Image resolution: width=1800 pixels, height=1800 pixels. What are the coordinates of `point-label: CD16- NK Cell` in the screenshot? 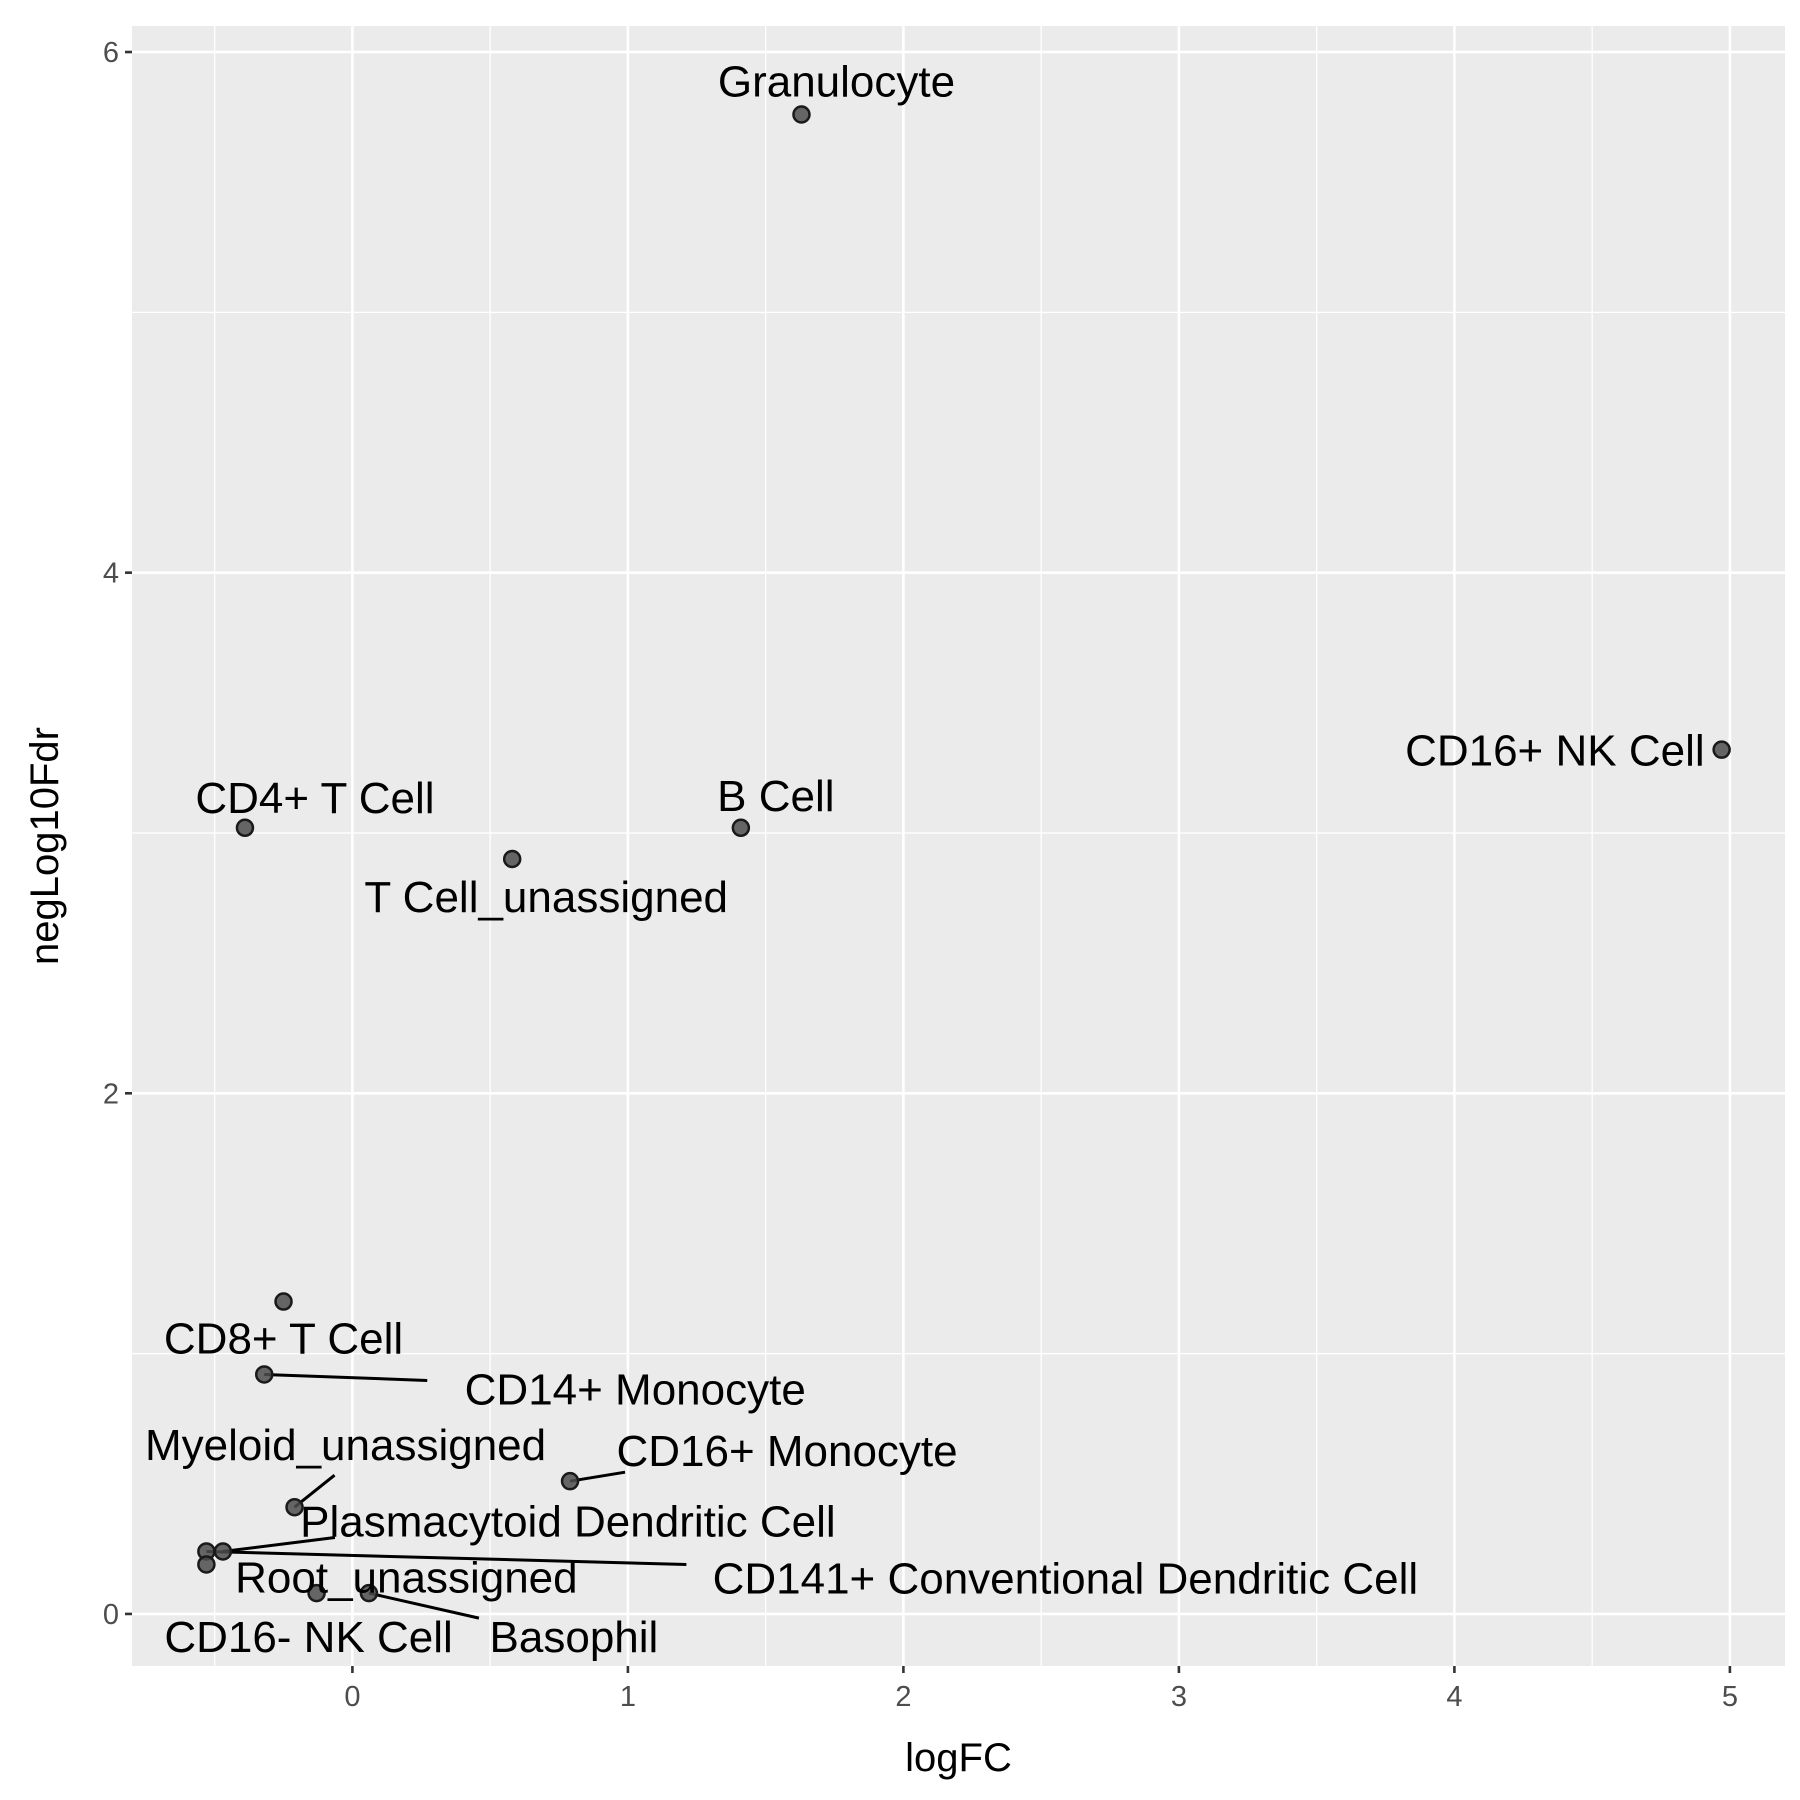 It's located at (308, 1637).